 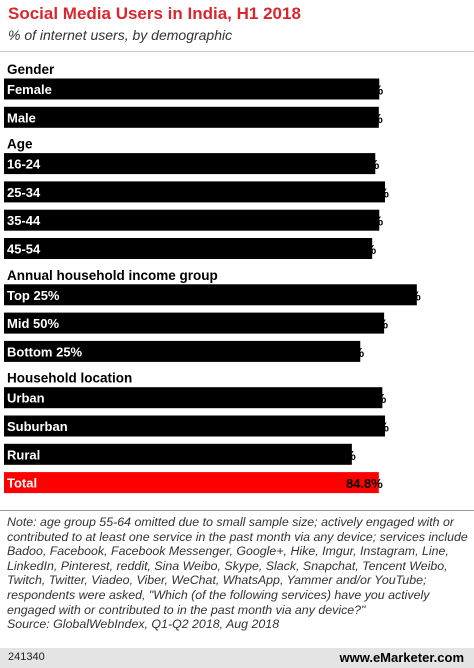 I want to click on bar-annual-household-income-group-bottom-25pct, so click(x=182, y=351).